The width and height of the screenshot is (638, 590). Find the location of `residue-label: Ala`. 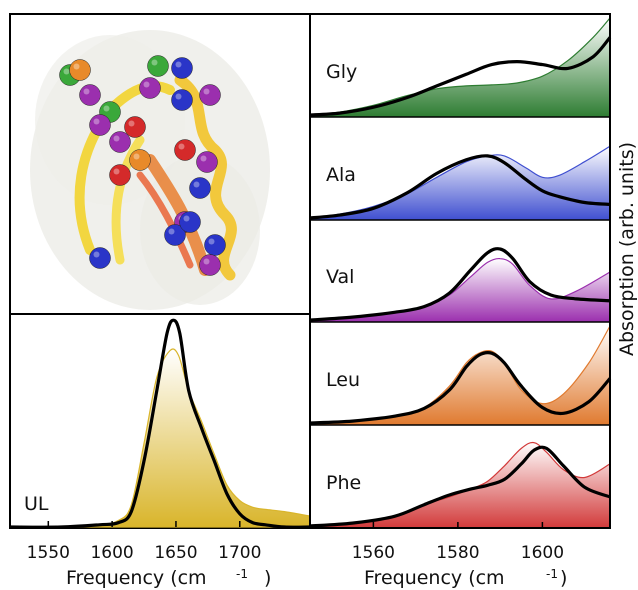

residue-label: Ala is located at coordinates (341, 175).